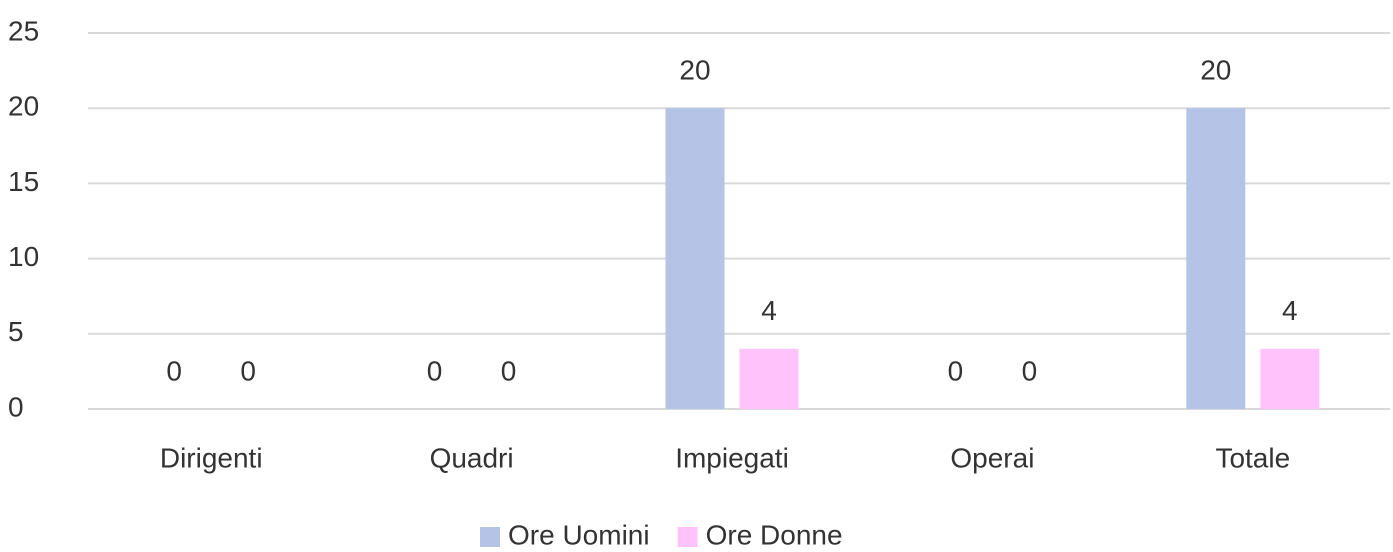  Describe the element at coordinates (16, 331) in the screenshot. I see `y-tick-label: 5` at that location.